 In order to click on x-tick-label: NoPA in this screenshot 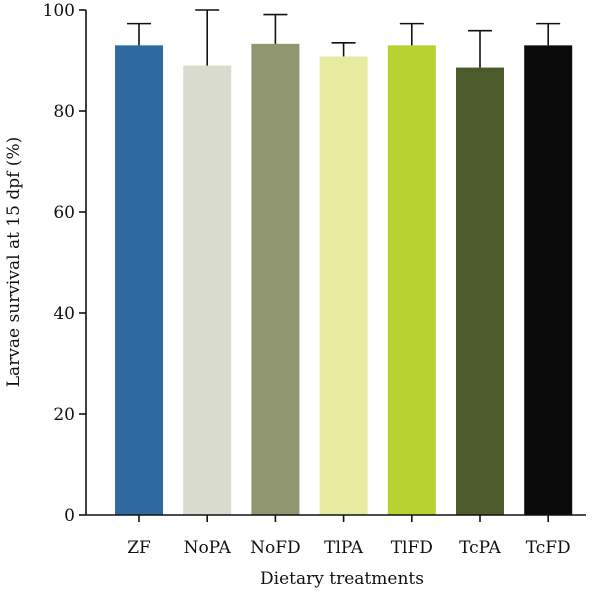, I will do `click(208, 548)`.